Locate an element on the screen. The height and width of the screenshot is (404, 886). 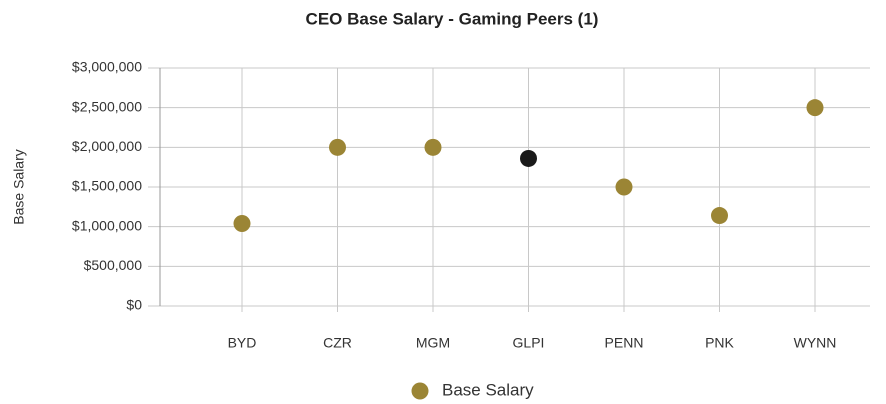
x-tick-label: PENN is located at coordinates (624, 343).